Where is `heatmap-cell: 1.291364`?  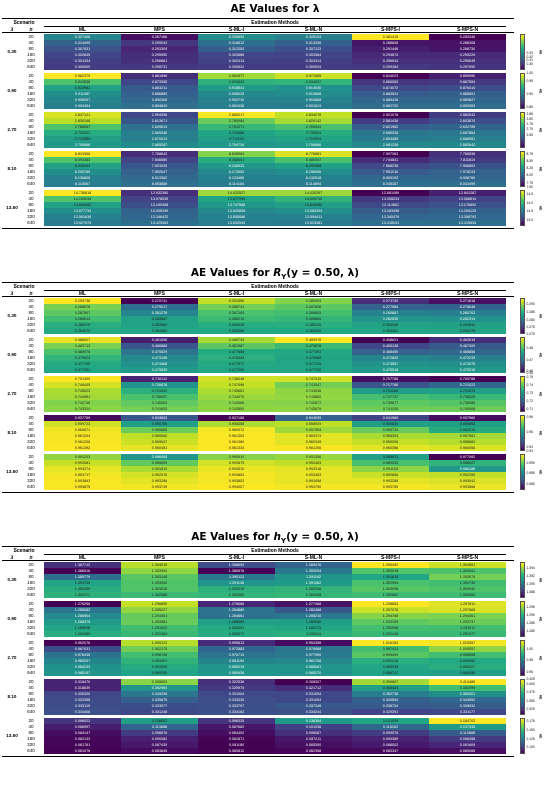
heatmap-cell: 1.291364 is located at coordinates (159, 634).